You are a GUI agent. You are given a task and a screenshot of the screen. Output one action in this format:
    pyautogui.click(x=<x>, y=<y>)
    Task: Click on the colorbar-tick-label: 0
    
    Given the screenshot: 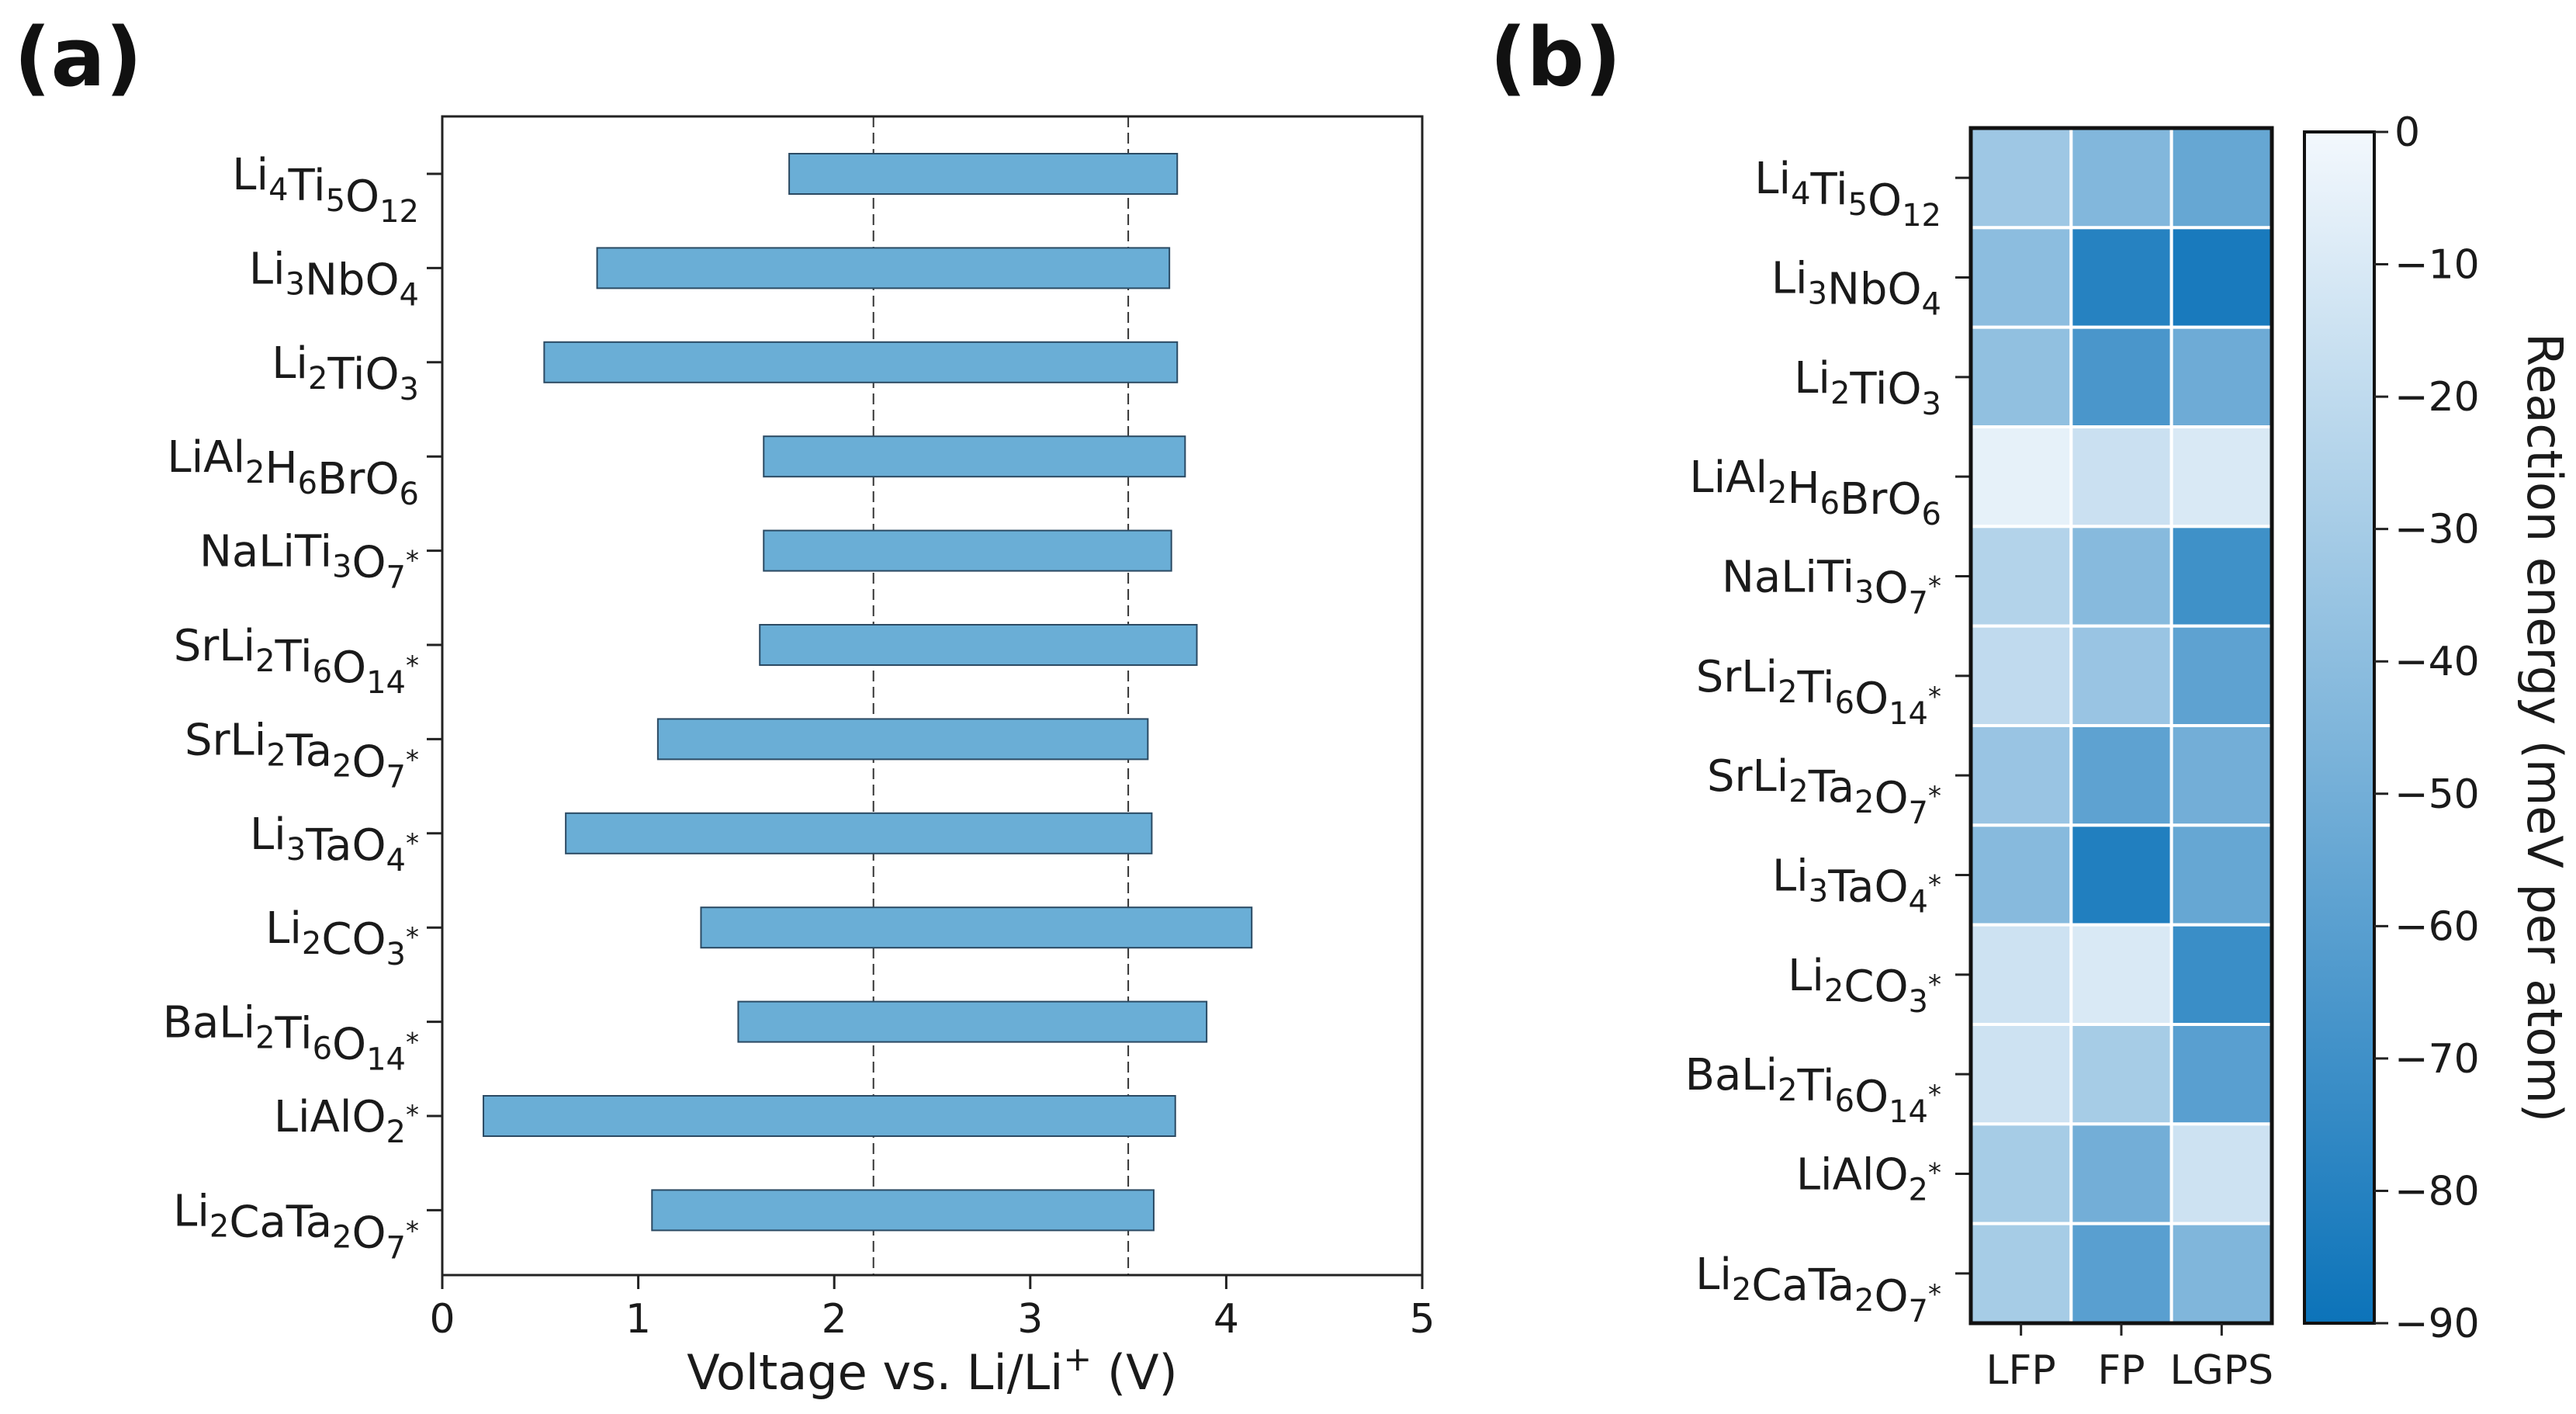 What is the action you would take?
    pyautogui.click(x=2407, y=132)
    